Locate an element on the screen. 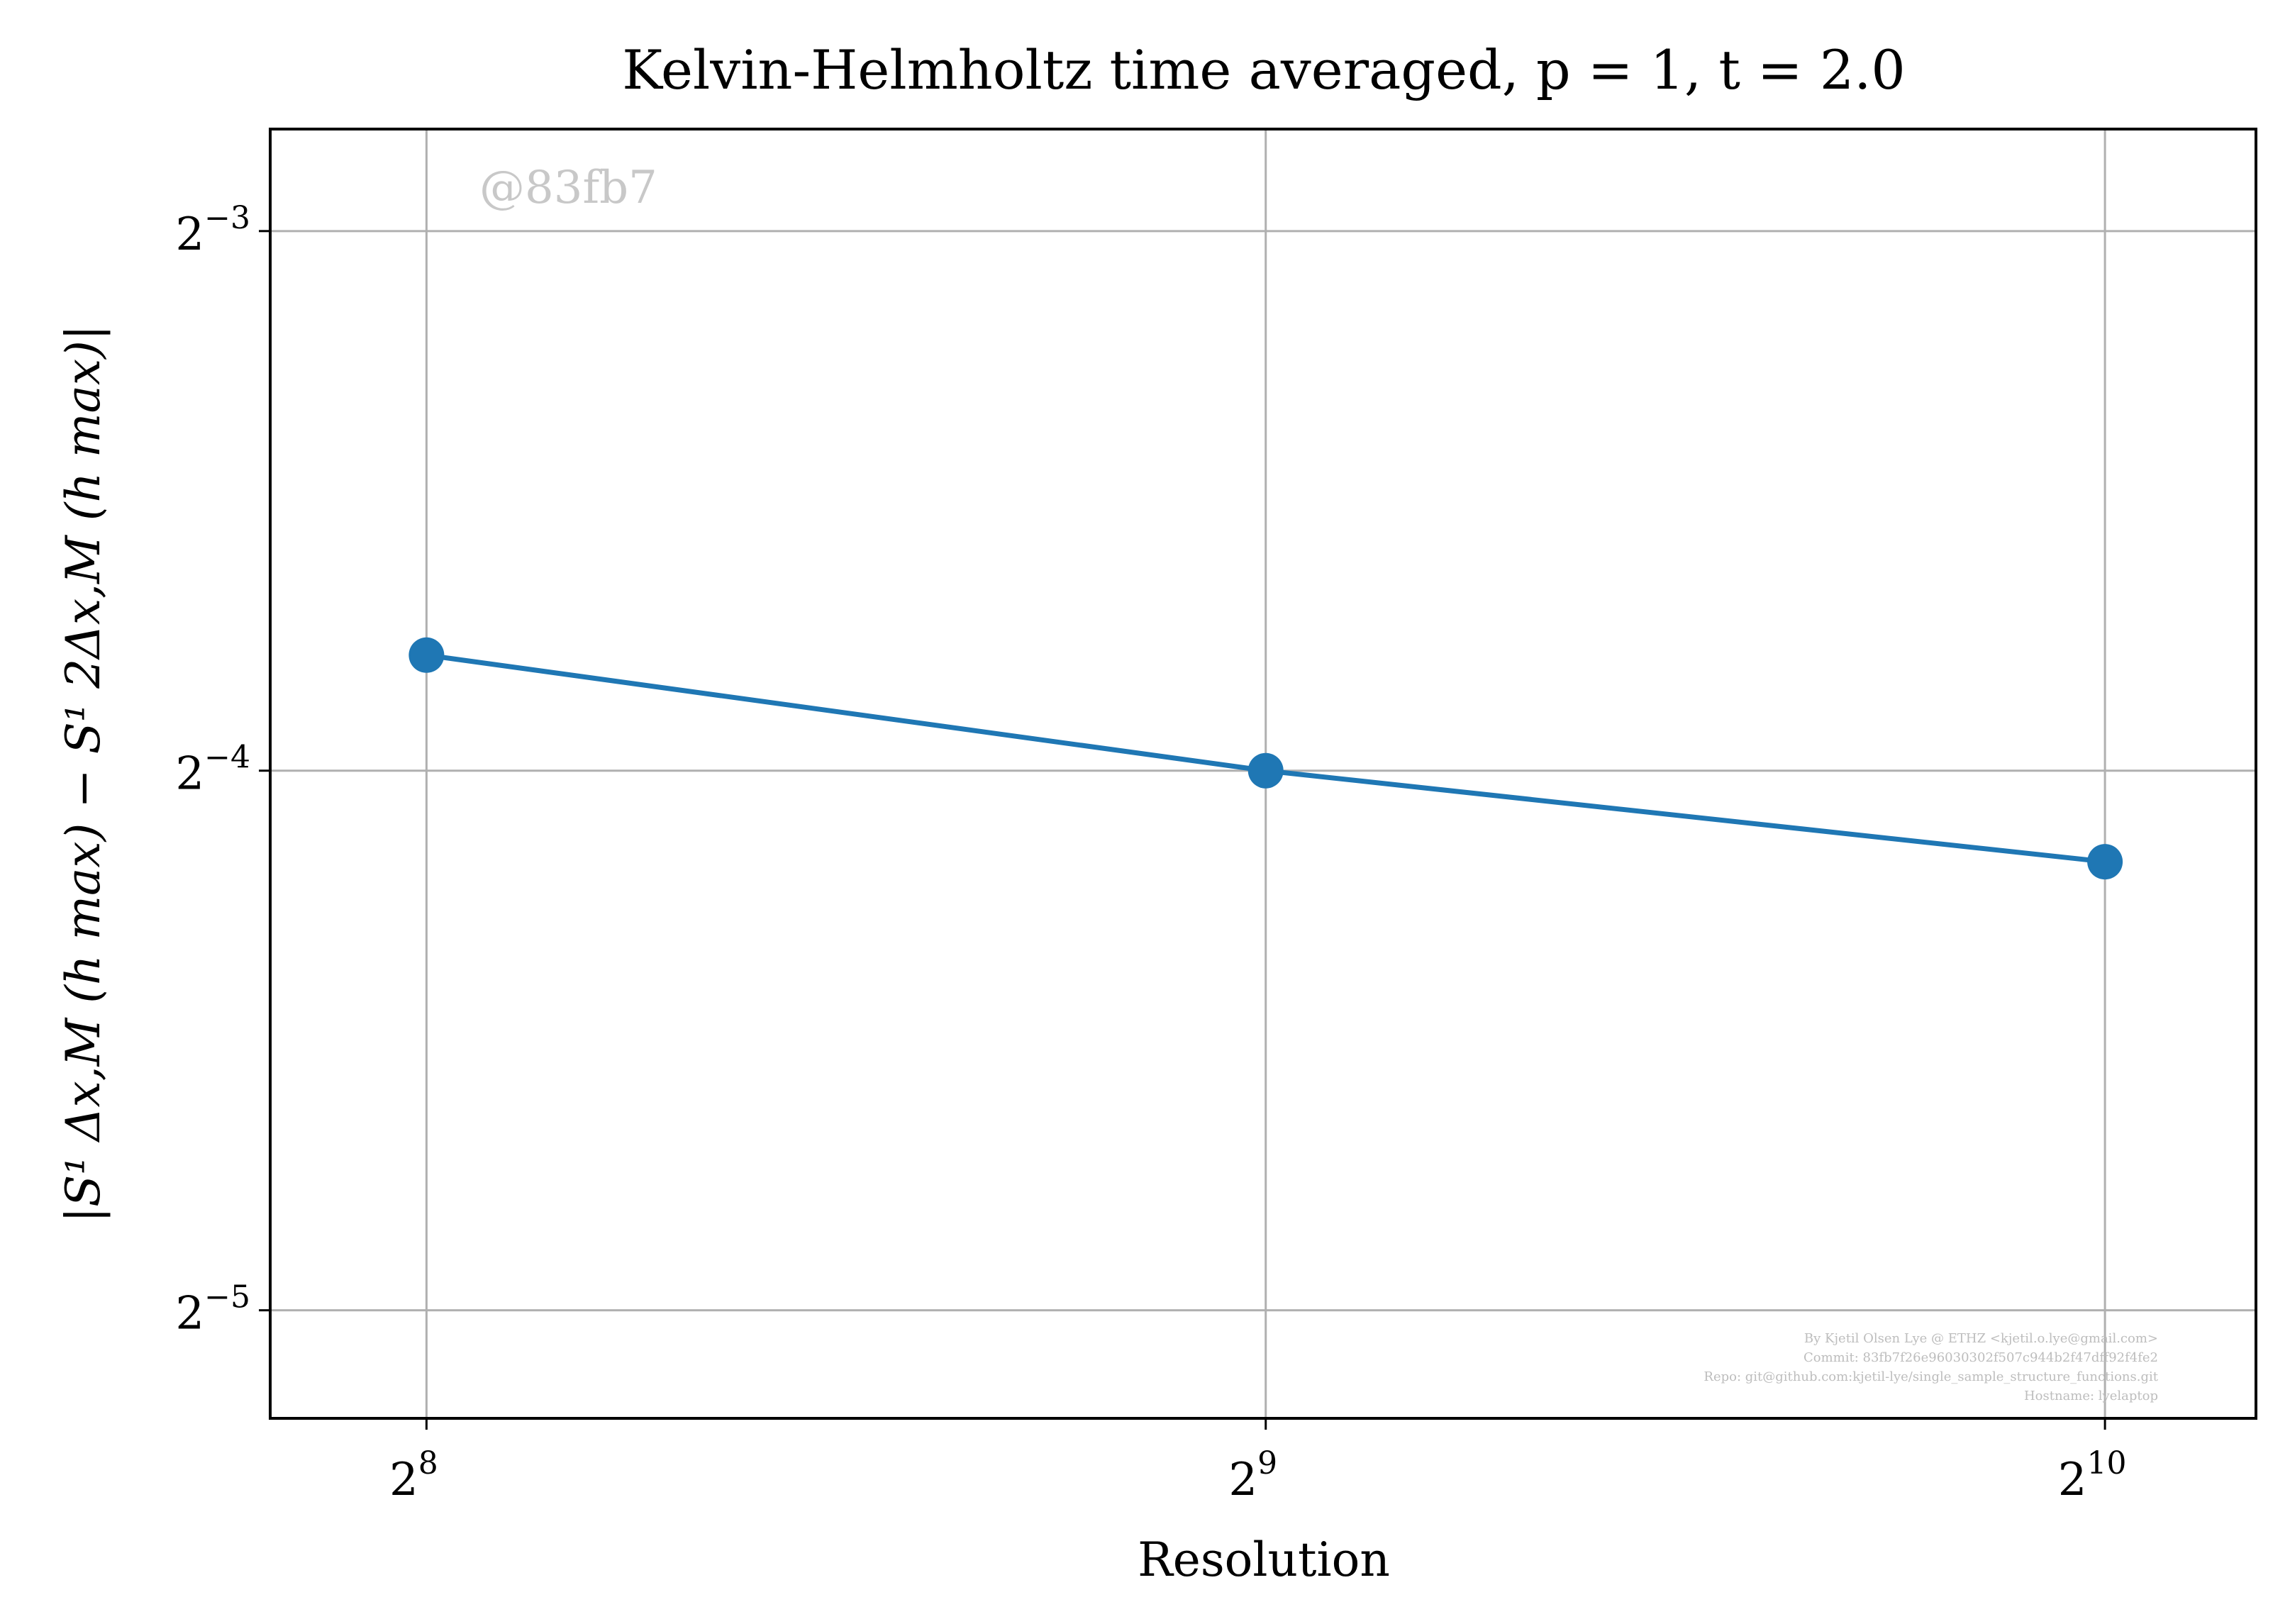 The width and height of the screenshot is (2290, 1624). y-tick-label: 2−5 is located at coordinates (213, 1309).